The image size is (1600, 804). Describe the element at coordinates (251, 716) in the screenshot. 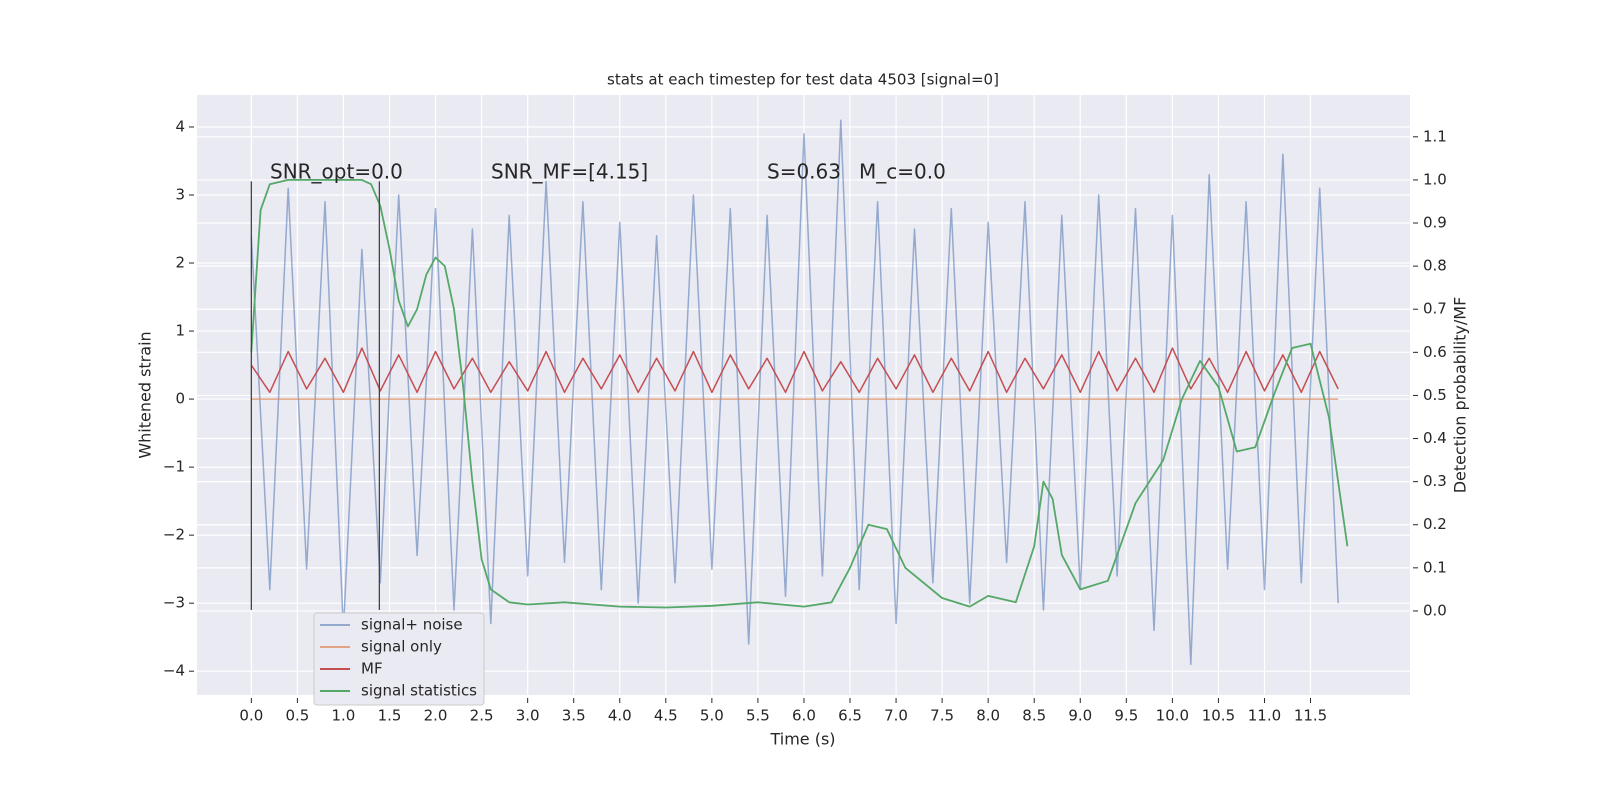

I see `x-tick-label: 0.0` at that location.